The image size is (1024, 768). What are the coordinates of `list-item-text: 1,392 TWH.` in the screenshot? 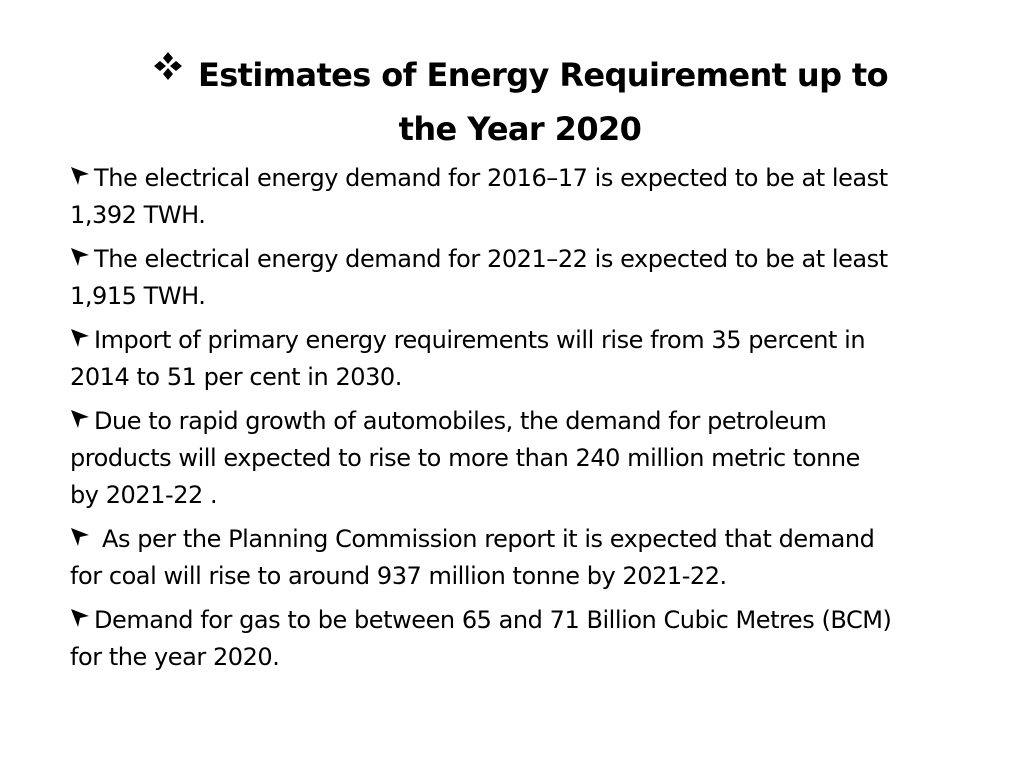 It's located at (138, 215).